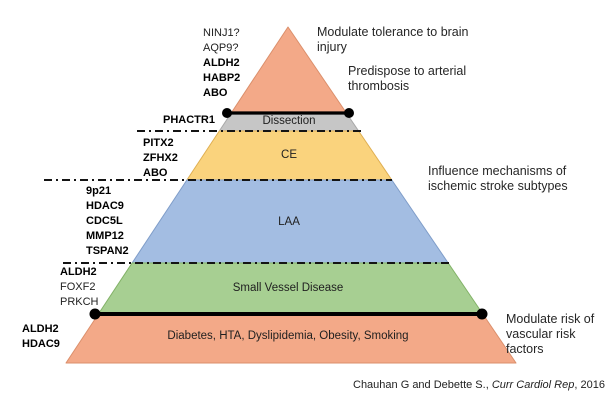 The image size is (610, 400). What do you see at coordinates (289, 222) in the screenshot?
I see `band-label-laa: LAA` at bounding box center [289, 222].